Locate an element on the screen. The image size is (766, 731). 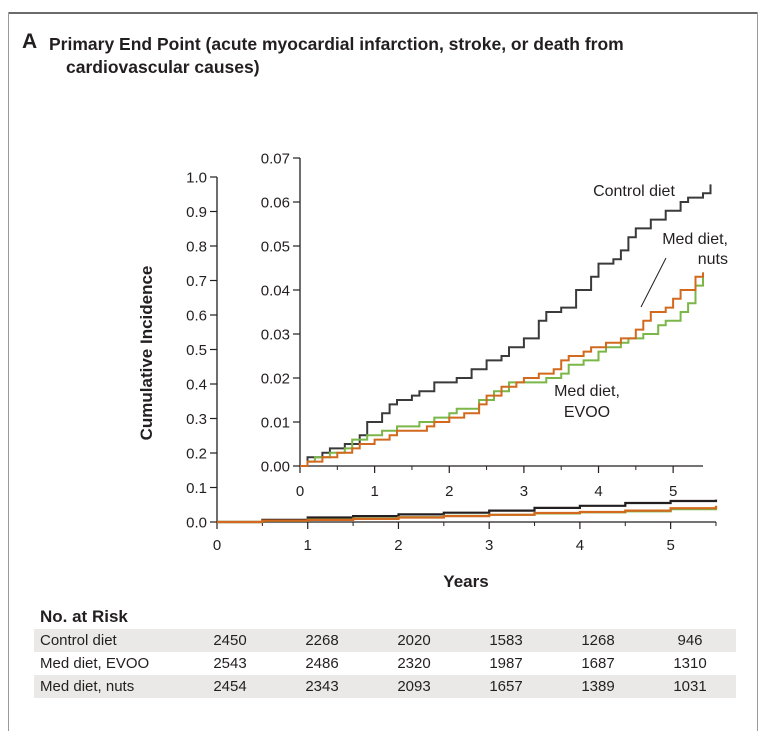
main-series-control-diet is located at coordinates (467, 511).